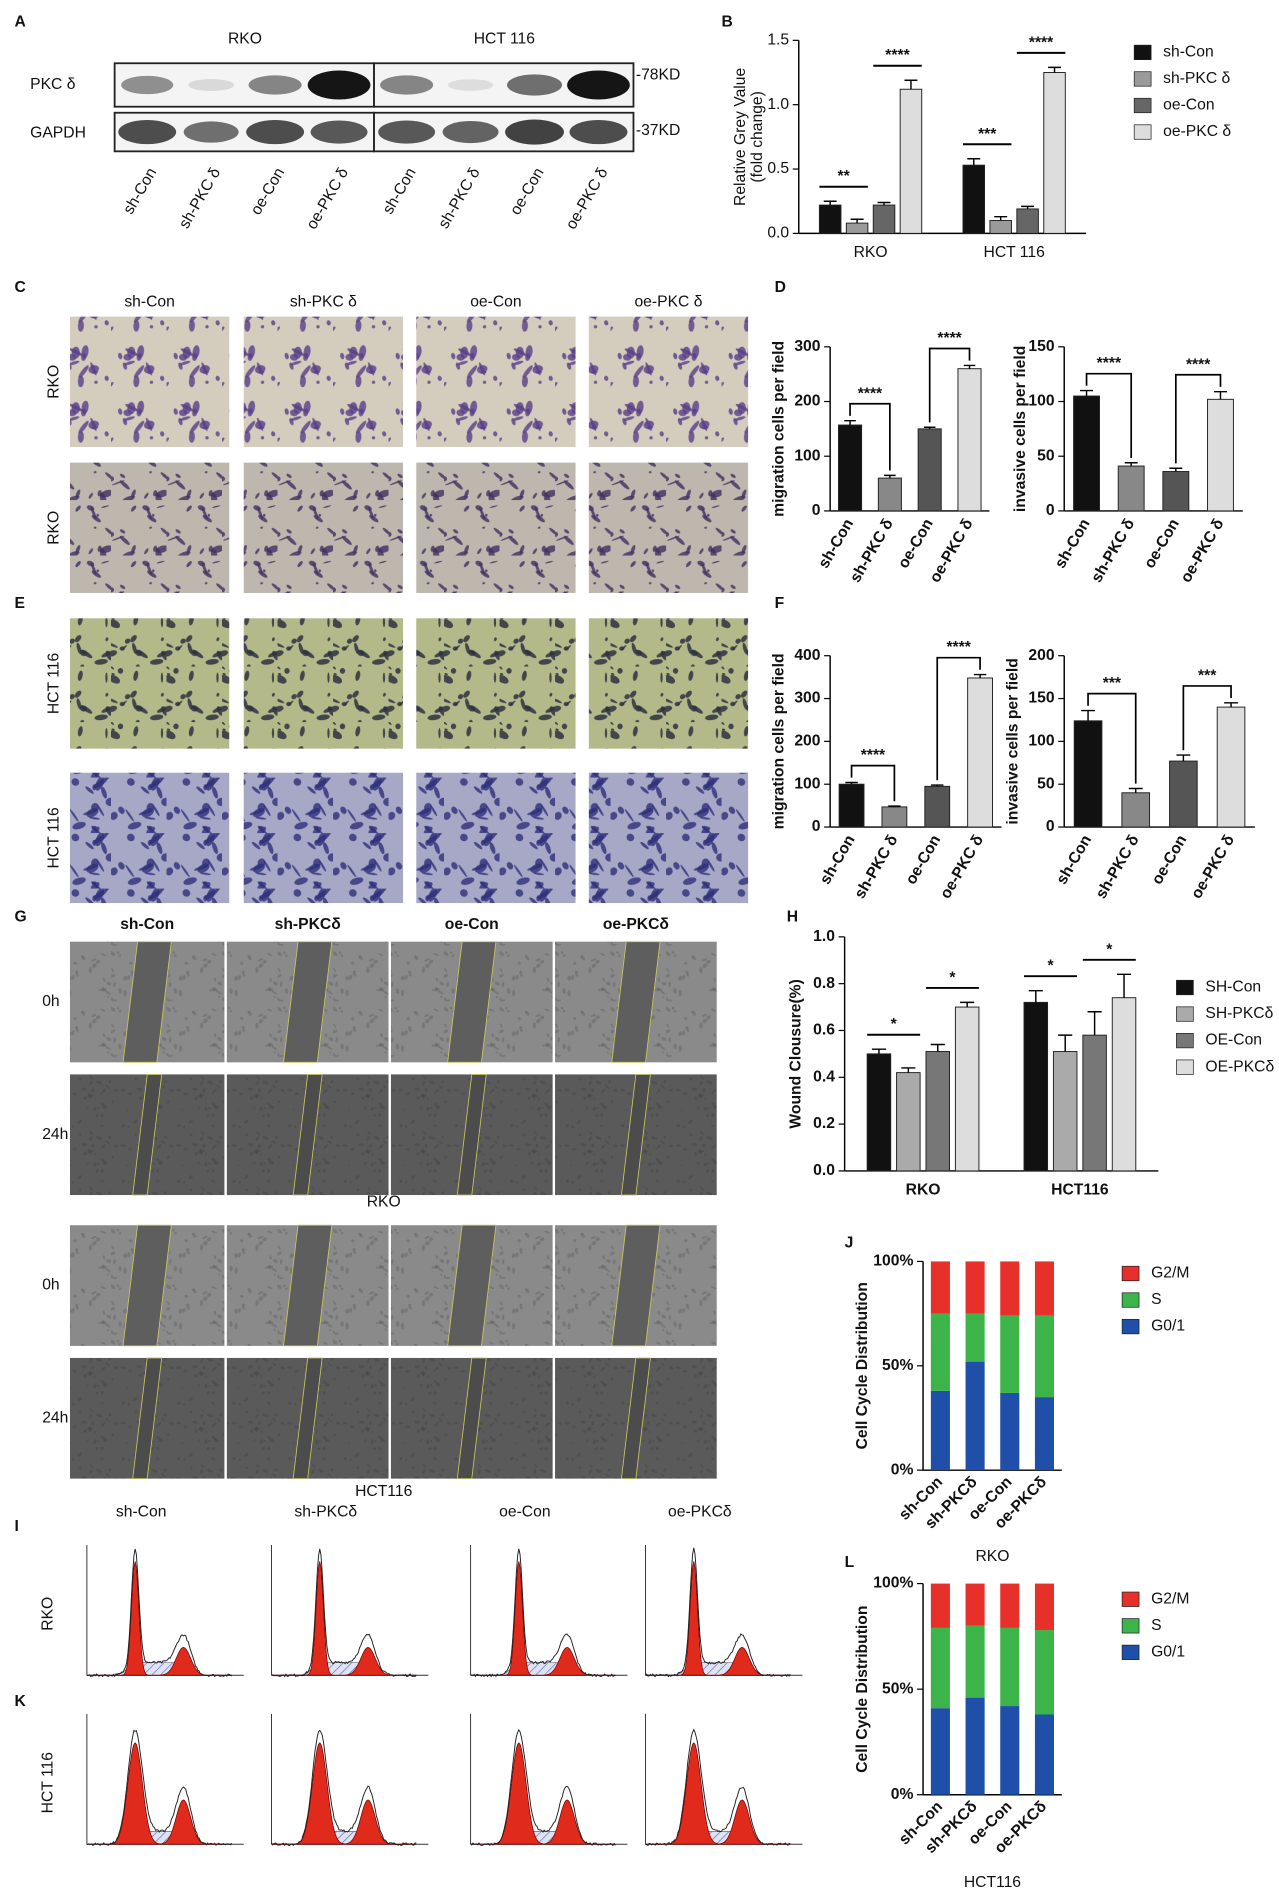  Describe the element at coordinates (19, 287) in the screenshot. I see `panel-letter: C` at that location.